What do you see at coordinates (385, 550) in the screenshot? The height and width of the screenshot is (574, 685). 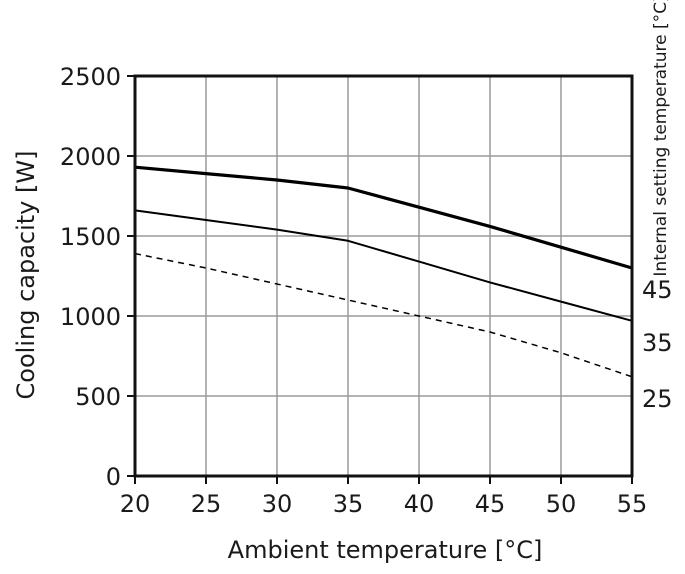 I see `x-axis-title: Ambient temperature [°C]` at bounding box center [385, 550].